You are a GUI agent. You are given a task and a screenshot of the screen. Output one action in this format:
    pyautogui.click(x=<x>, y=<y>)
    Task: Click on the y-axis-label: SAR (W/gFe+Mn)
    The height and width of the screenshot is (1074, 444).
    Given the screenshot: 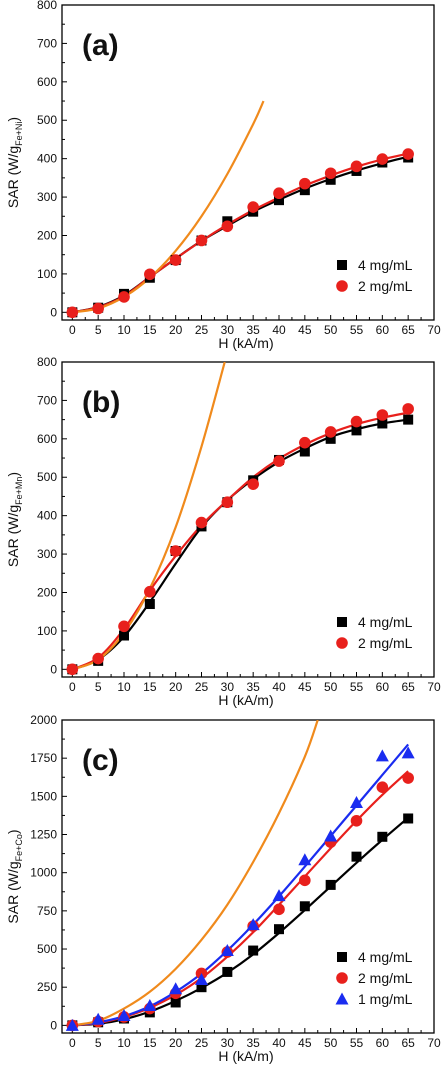 What is the action you would take?
    pyautogui.click(x=14, y=519)
    